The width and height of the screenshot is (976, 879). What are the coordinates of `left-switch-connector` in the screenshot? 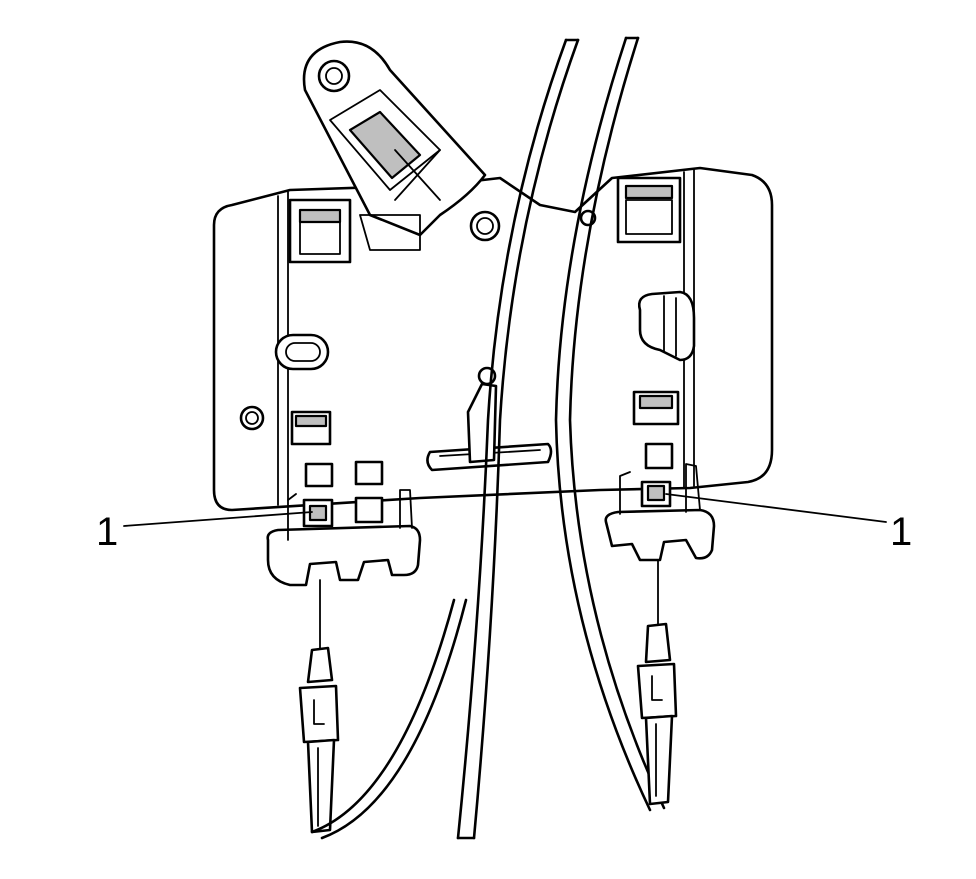 It's located at (344, 538).